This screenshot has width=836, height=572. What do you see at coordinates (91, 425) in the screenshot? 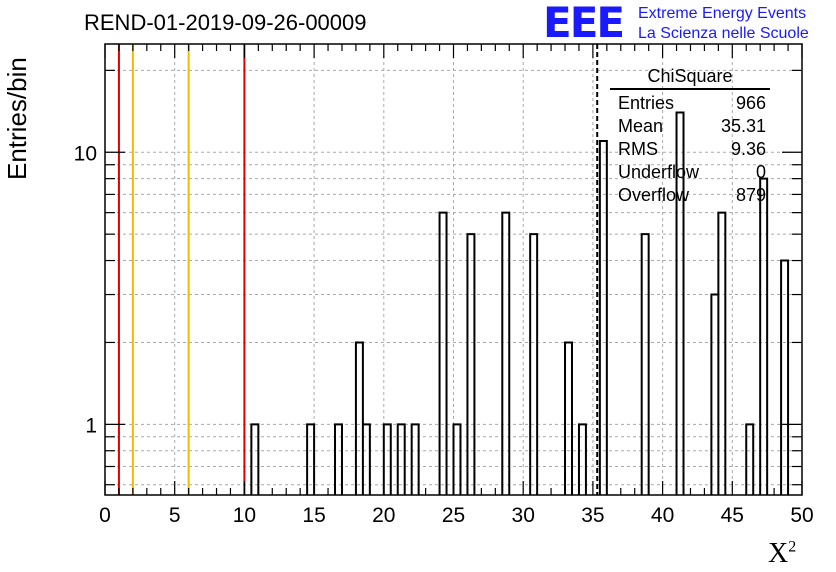
I see `y-tick-label: 1` at bounding box center [91, 425].